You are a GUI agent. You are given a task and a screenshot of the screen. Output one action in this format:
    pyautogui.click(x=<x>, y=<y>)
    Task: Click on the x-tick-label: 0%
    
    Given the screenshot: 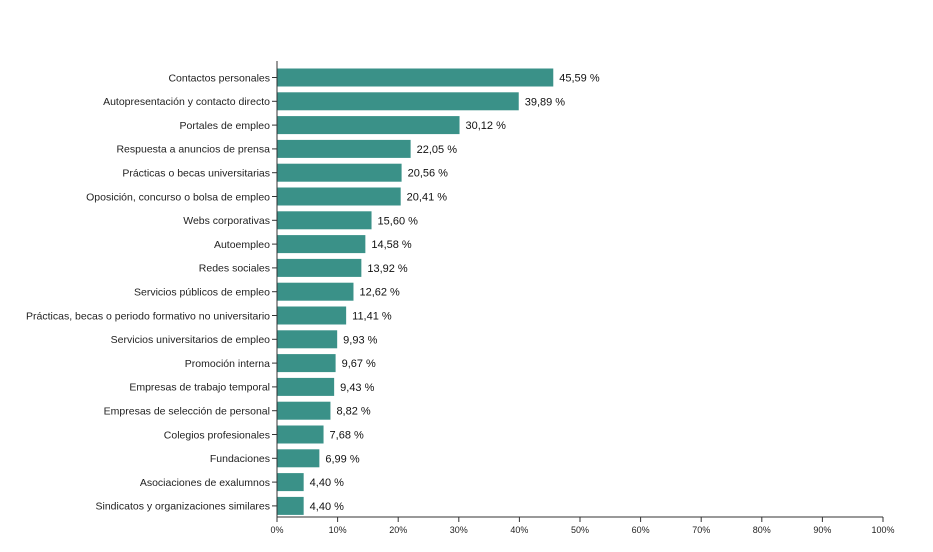 What is the action you would take?
    pyautogui.click(x=276, y=530)
    